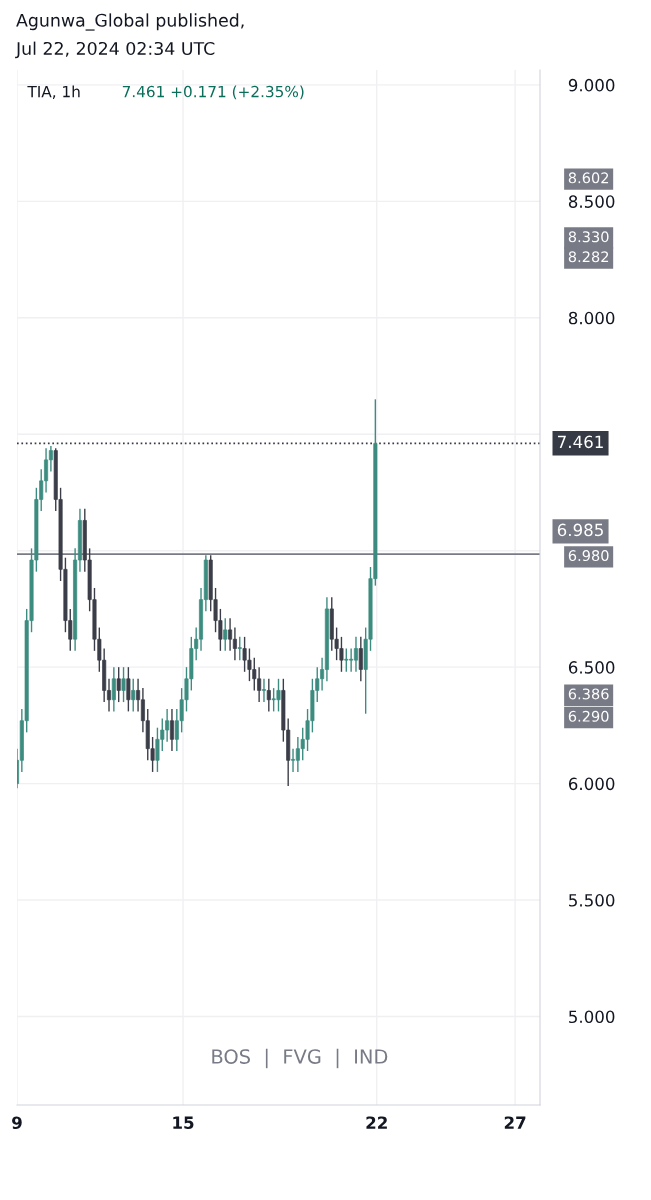  I want to click on y-tick-label: 5.000, so click(592, 1017).